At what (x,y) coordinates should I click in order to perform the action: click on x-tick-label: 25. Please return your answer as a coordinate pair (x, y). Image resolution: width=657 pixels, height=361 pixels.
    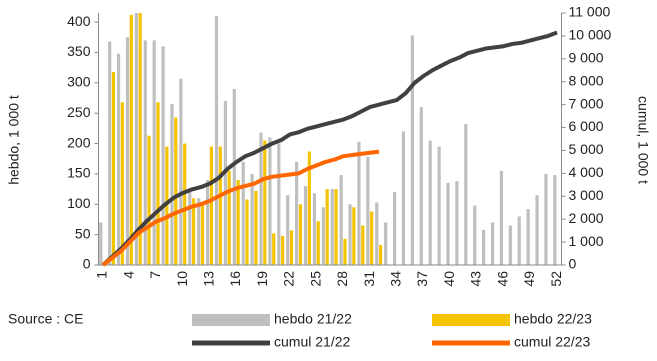
    Looking at the image, I should click on (315, 279).